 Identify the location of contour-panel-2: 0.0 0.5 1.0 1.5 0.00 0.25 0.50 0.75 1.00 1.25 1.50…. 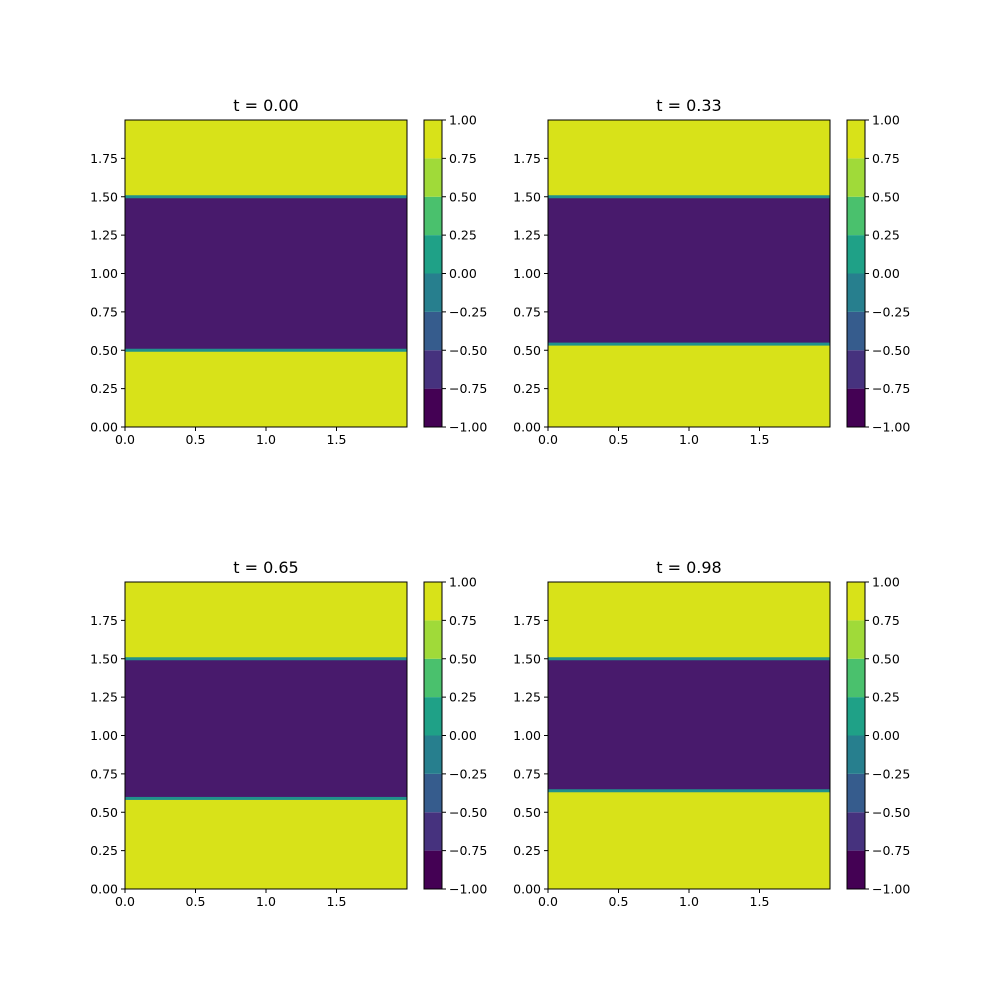
(711, 271).